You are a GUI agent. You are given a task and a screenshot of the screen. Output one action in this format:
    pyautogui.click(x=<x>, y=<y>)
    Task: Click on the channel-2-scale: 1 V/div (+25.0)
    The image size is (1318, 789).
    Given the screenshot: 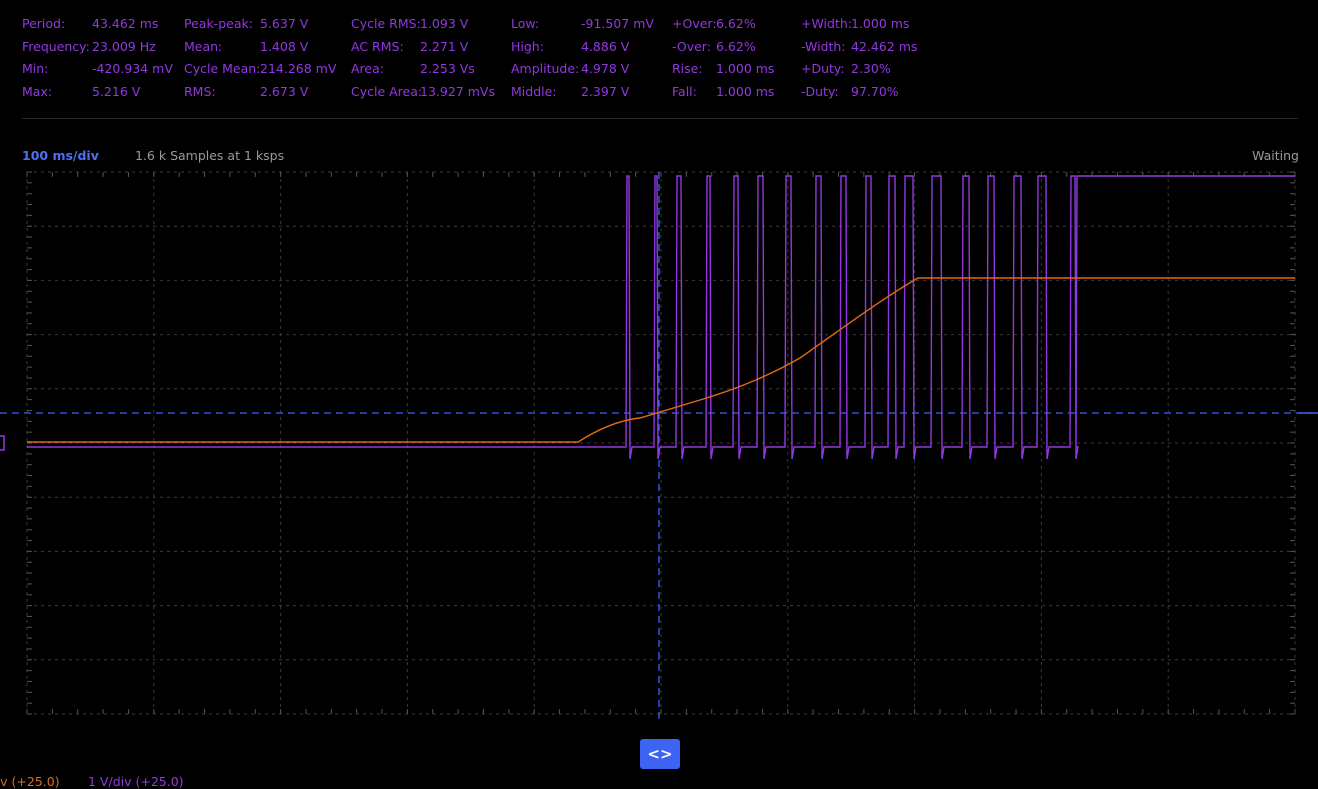 What is the action you would take?
    pyautogui.click(x=136, y=781)
    